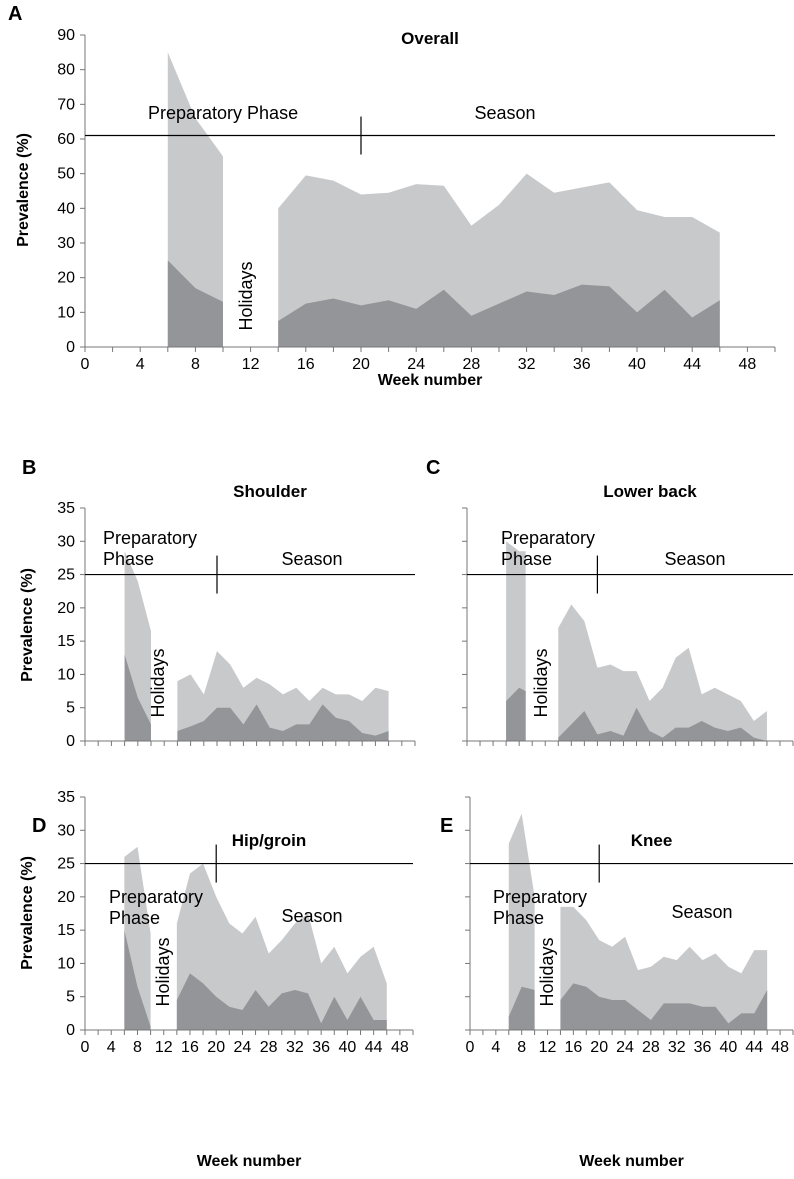  What do you see at coordinates (66, 70) in the screenshot?
I see `y-tick-label: 80` at bounding box center [66, 70].